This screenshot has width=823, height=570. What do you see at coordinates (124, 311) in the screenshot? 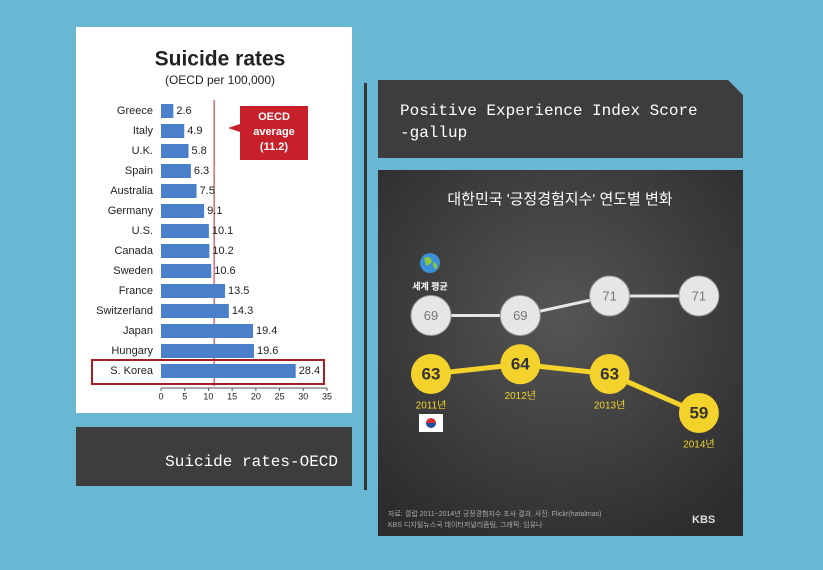
I see `y-tick-label: Switzerland` at bounding box center [124, 311].